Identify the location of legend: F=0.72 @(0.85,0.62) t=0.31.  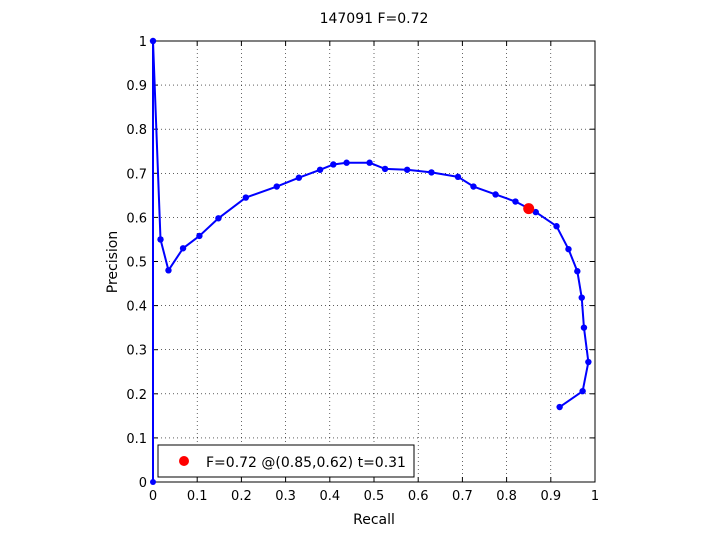
(286, 461).